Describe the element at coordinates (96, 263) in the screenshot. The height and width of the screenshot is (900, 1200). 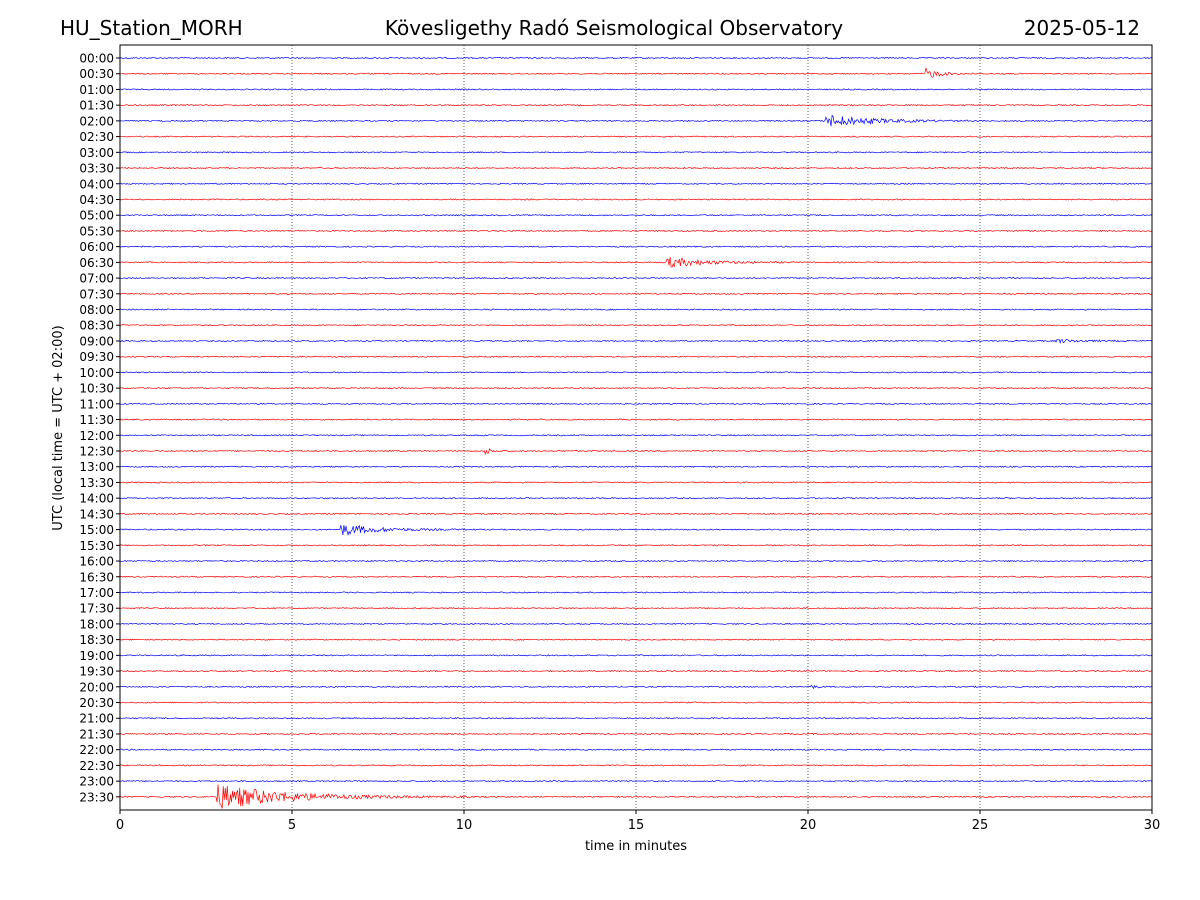
I see `y-tick-label: 06:30` at that location.